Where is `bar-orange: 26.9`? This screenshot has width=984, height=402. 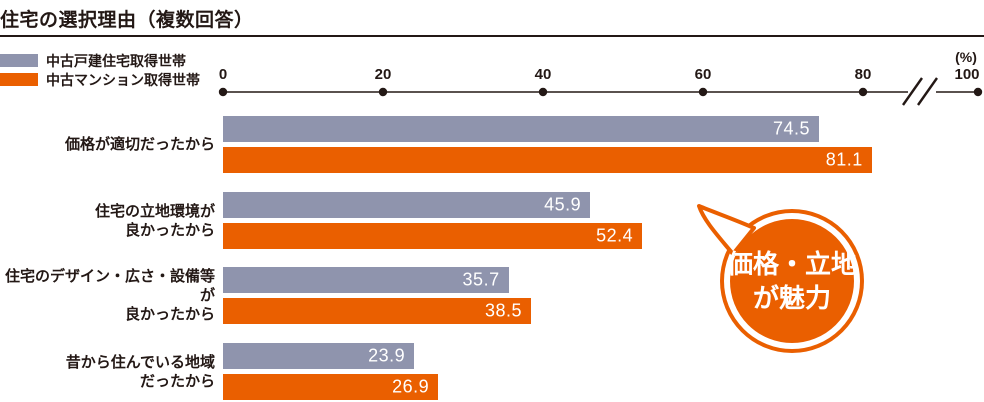 bar-orange: 26.9 is located at coordinates (331, 387).